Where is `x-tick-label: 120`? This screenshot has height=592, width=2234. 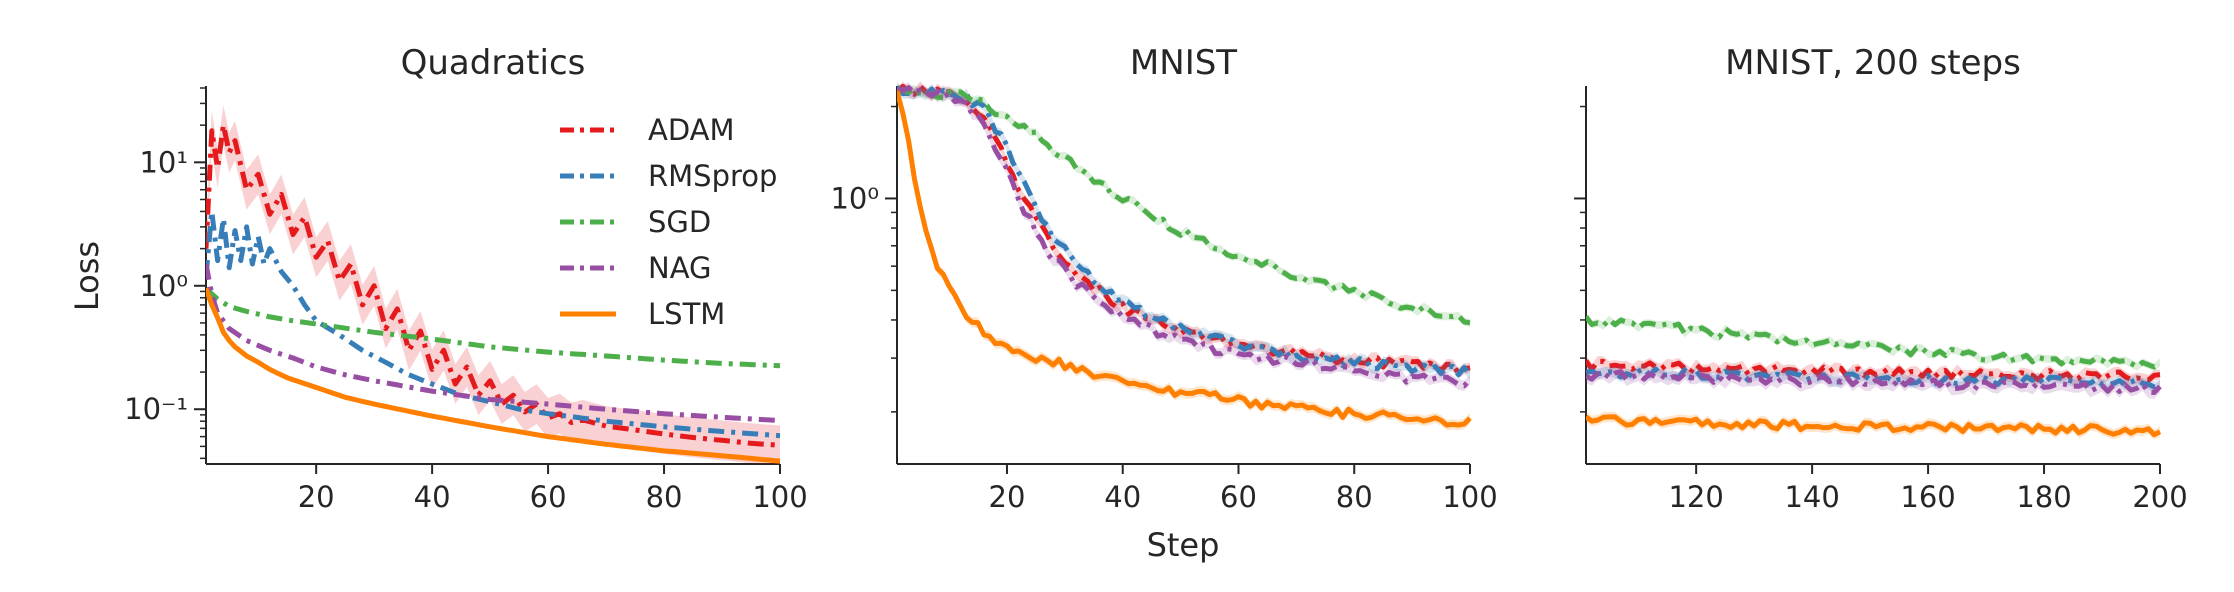 x-tick-label: 120 is located at coordinates (1695, 497).